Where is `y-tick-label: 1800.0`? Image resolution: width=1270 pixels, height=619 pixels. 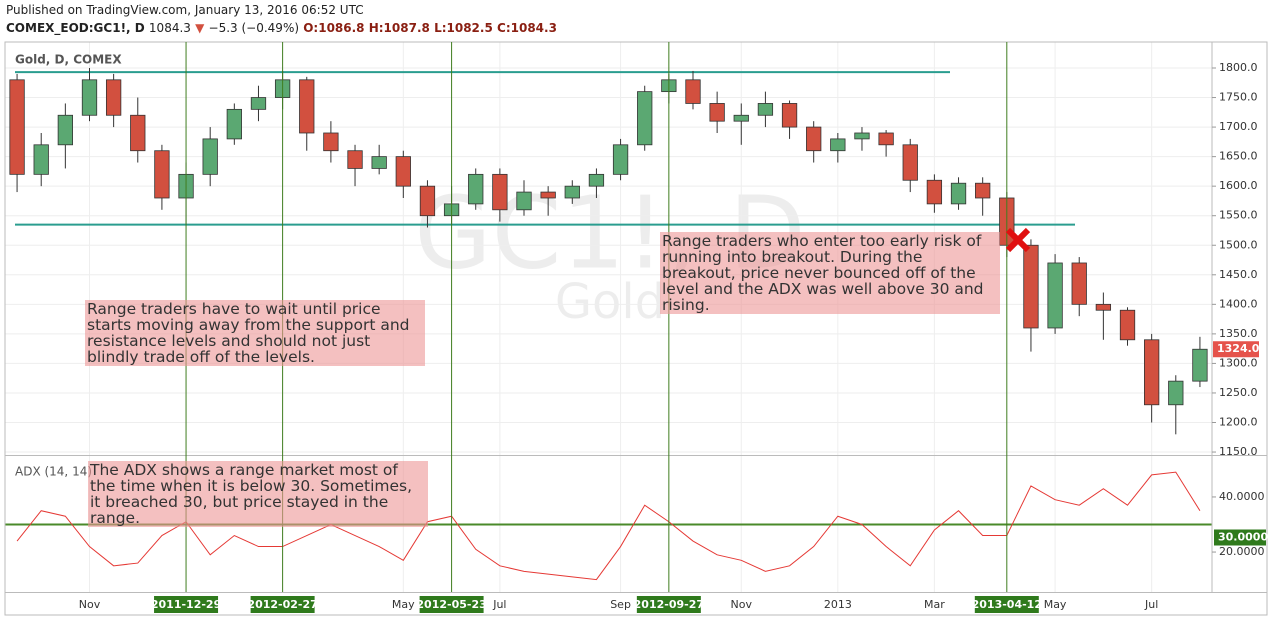 y-tick-label: 1800.0 is located at coordinates (1238, 67).